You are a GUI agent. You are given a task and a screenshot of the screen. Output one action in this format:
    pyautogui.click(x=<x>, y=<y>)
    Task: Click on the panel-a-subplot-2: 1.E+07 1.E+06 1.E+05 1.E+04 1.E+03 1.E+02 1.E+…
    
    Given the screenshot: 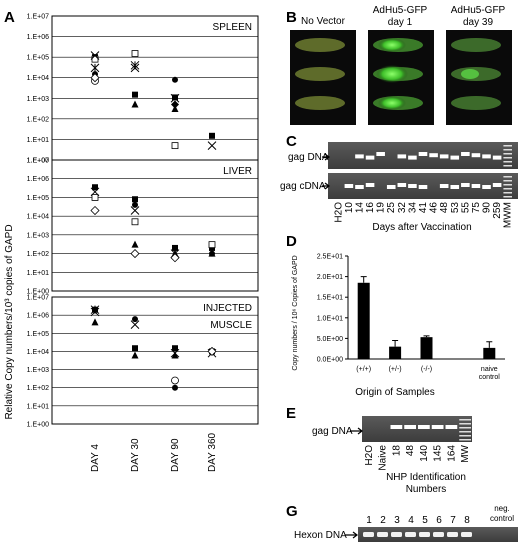 What is the action you would take?
    pyautogui.click(x=143, y=227)
    